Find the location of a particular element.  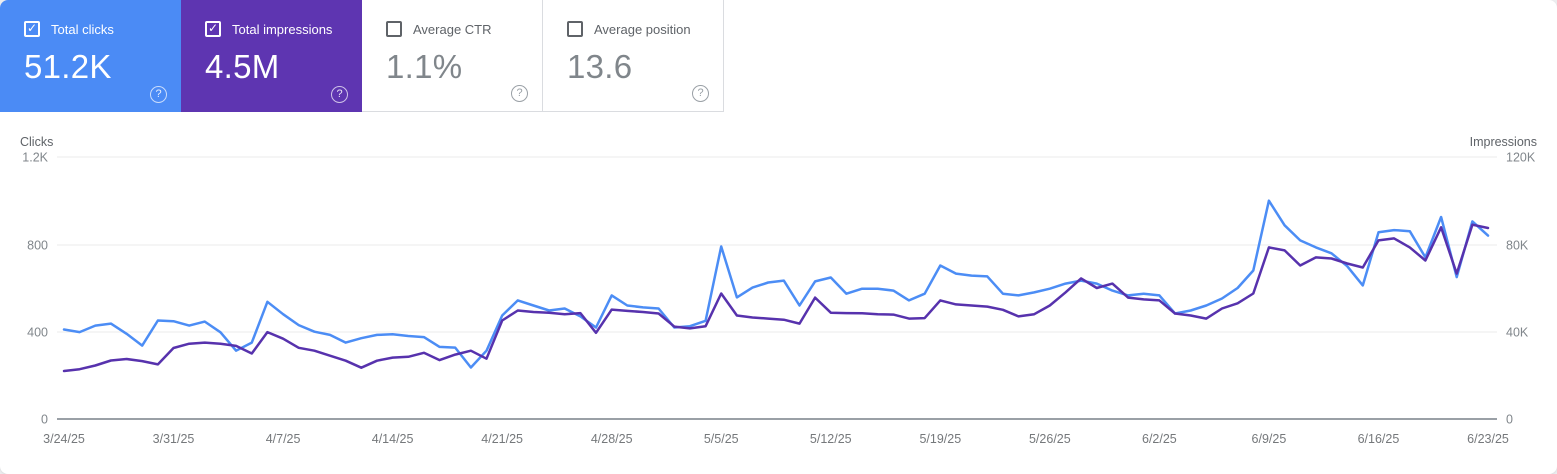

card-head: ✓ Average position is located at coordinates (645, 29).